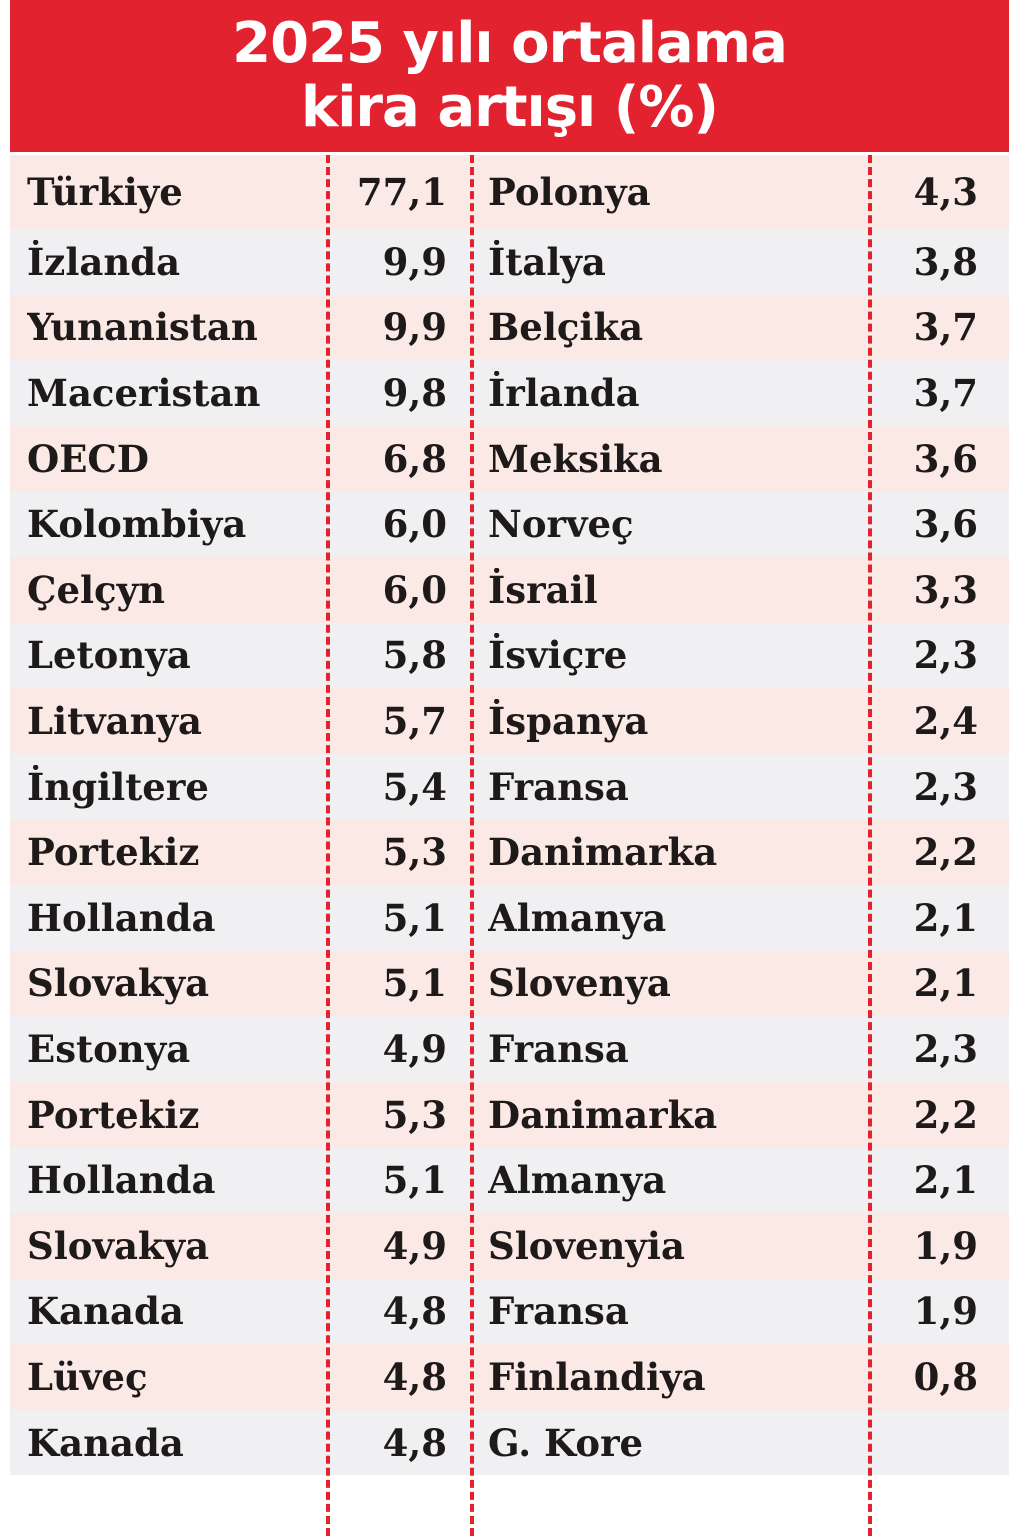 The height and width of the screenshot is (1536, 1024). What do you see at coordinates (414, 655) in the screenshot?
I see `value-left: 5,8` at bounding box center [414, 655].